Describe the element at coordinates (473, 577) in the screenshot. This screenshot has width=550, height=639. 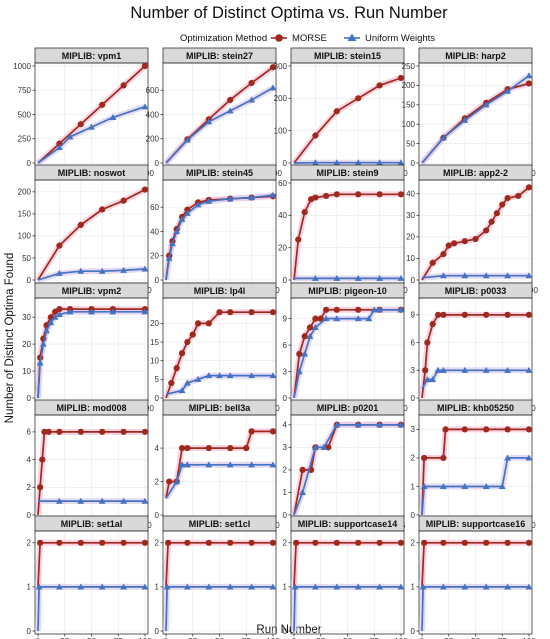
I see `panel-supportcase16: MIPLIB: supportcase16 0 1 2 0 25 50 75 100` at that location.